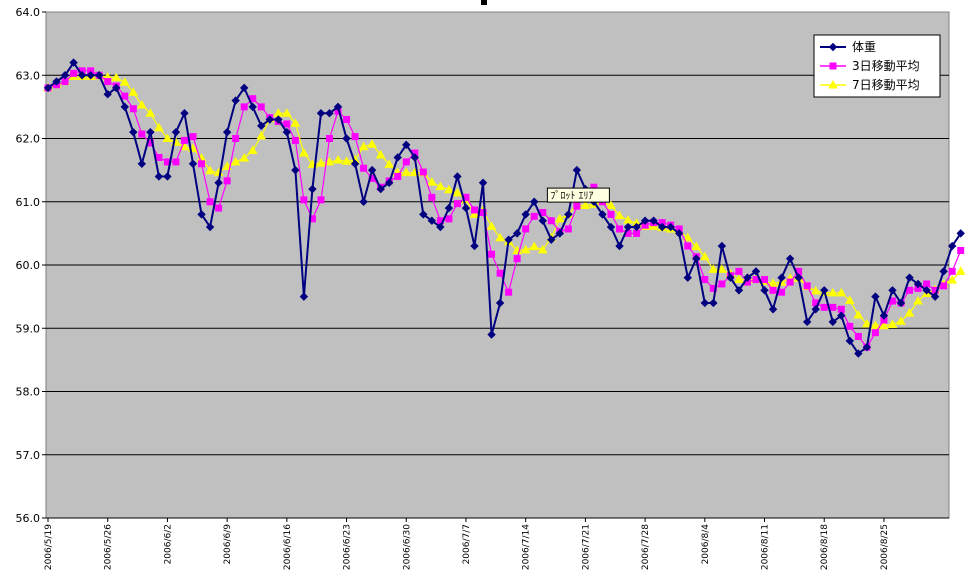 The image size is (971, 576). Describe the element at coordinates (870, 85) in the screenshot. I see `legend-entry-7day: 7日移動平均` at that location.